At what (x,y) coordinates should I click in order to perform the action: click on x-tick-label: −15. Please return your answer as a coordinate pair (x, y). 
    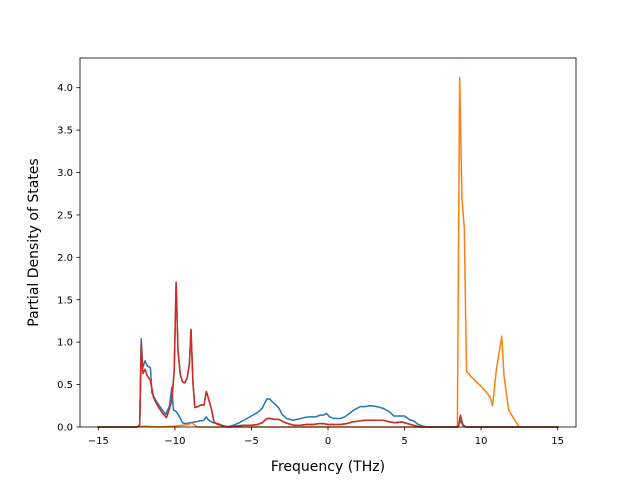
    Looking at the image, I should click on (98, 441).